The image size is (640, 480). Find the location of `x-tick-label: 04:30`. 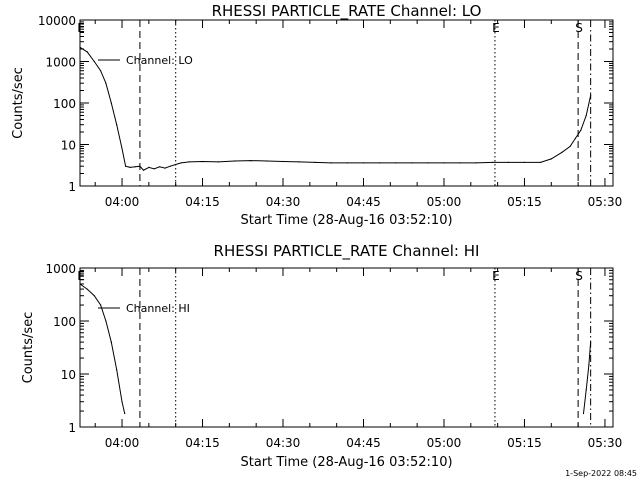

x-tick-label: 04:30 is located at coordinates (283, 202).